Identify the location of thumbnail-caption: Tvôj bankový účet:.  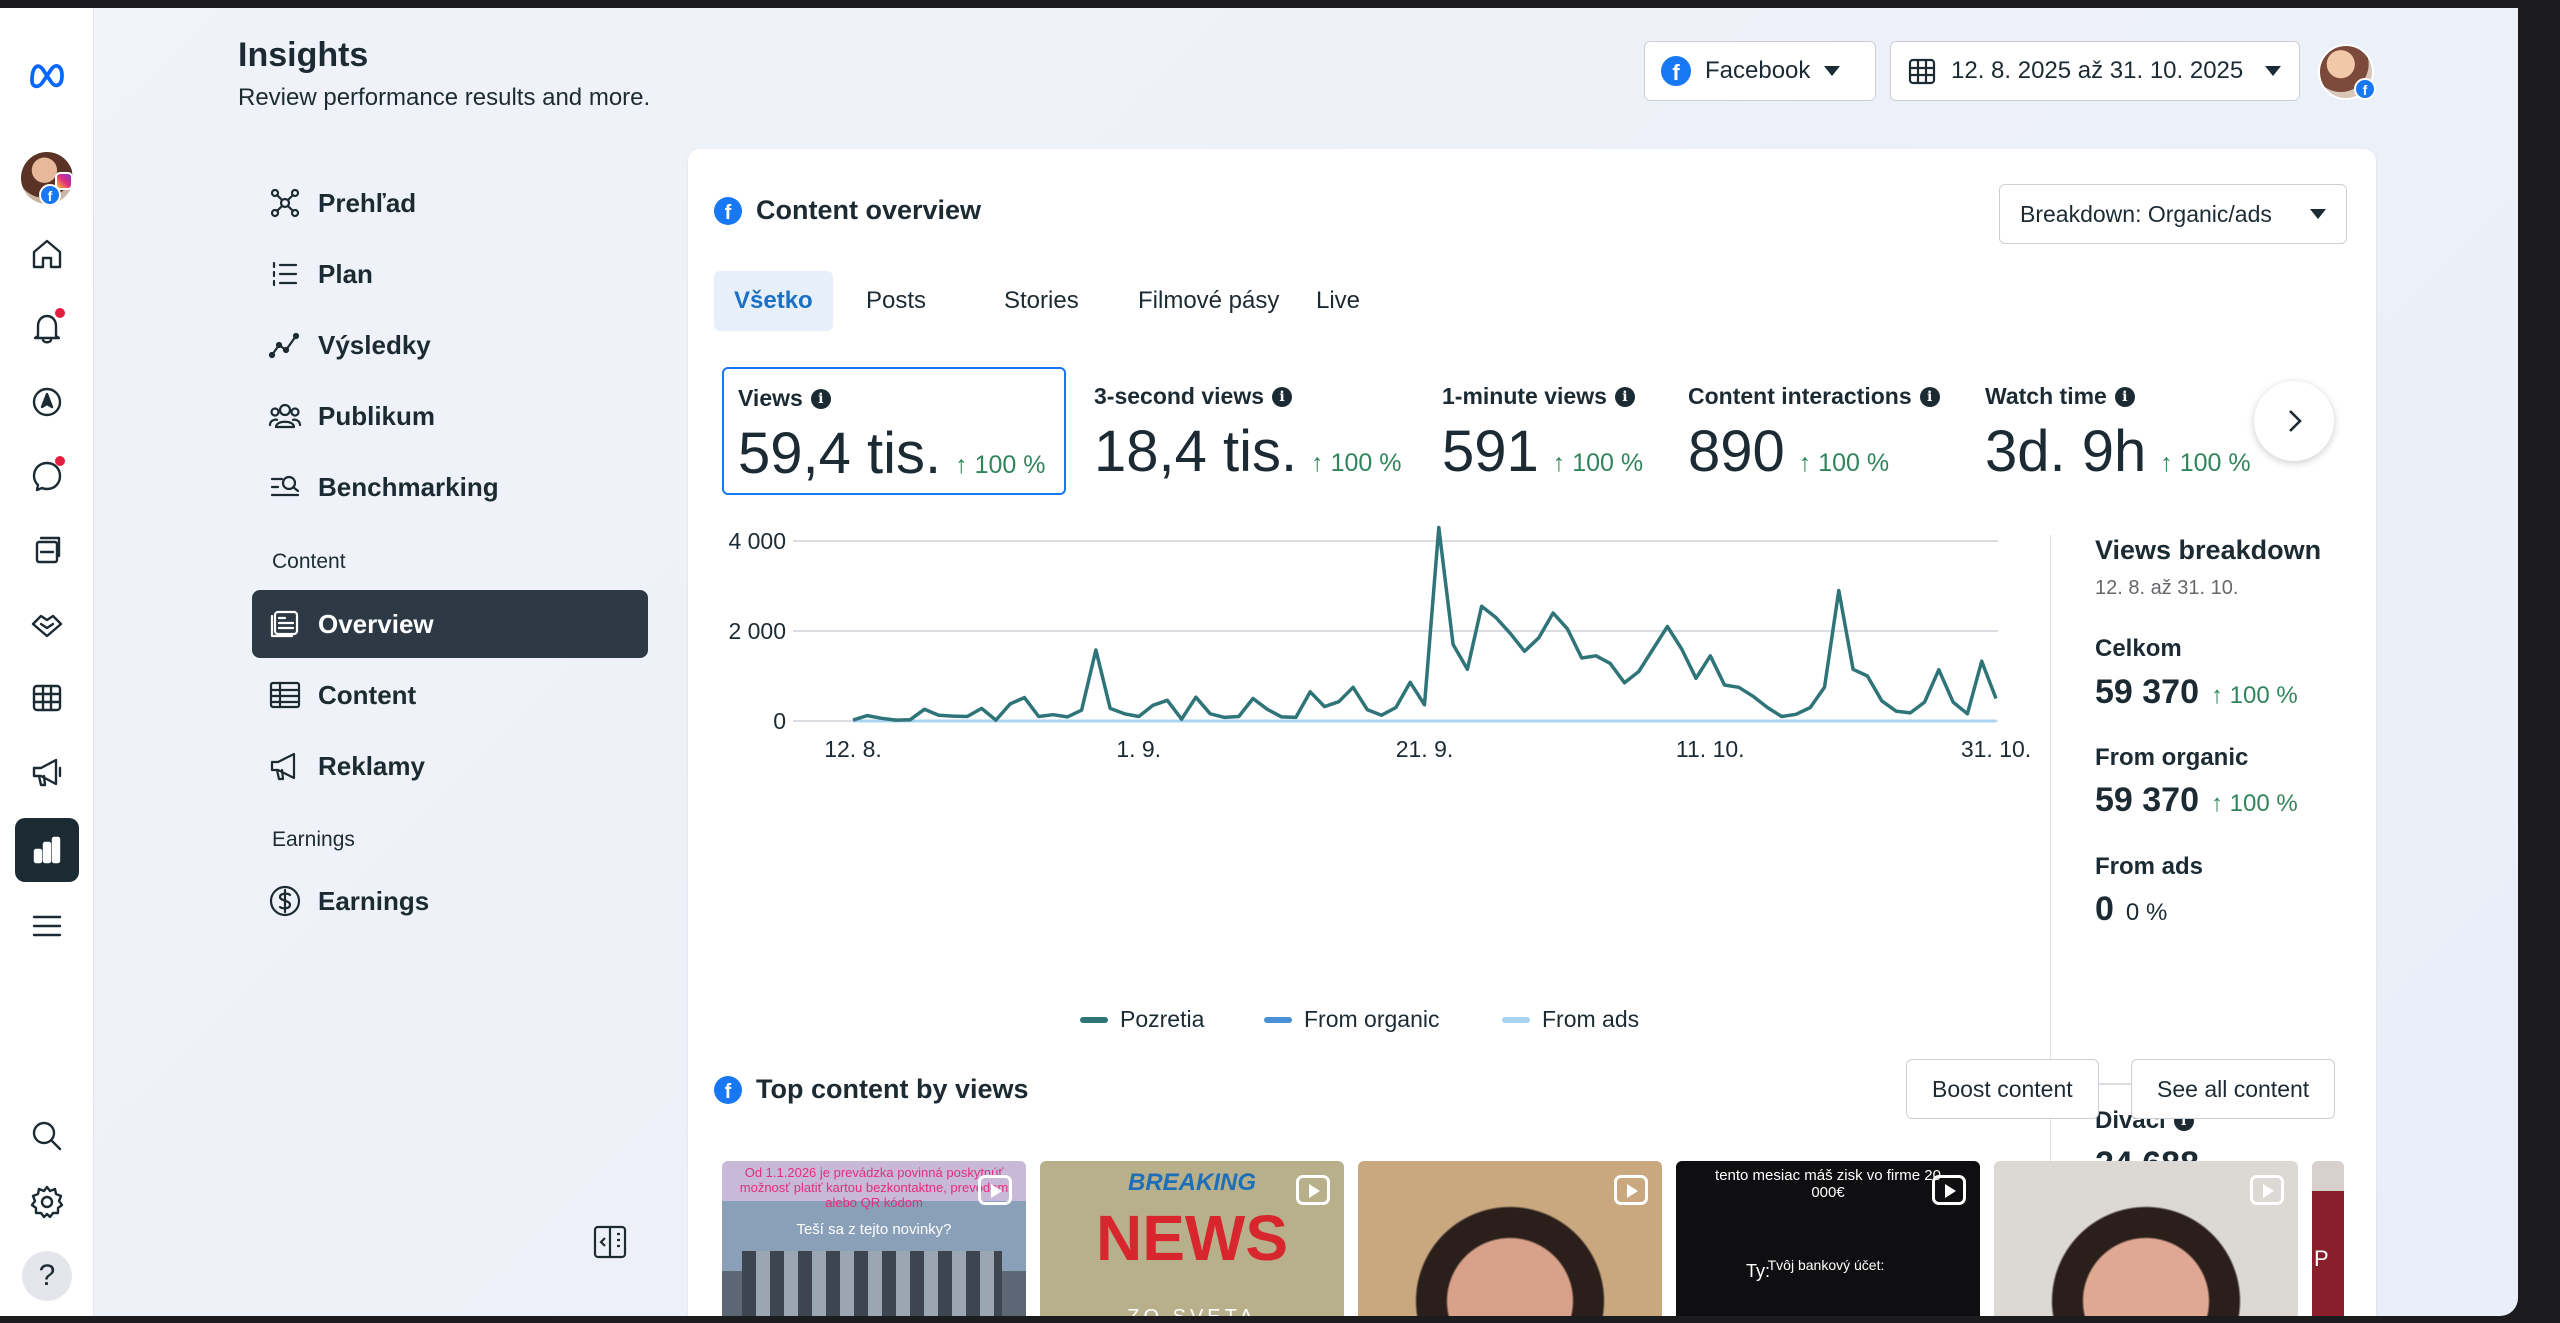
(1826, 1265).